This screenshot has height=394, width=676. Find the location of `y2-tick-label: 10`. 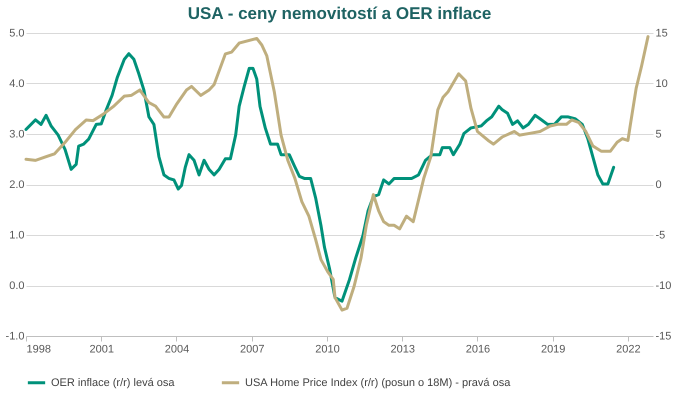

y2-tick-label: 10 is located at coordinates (662, 84).